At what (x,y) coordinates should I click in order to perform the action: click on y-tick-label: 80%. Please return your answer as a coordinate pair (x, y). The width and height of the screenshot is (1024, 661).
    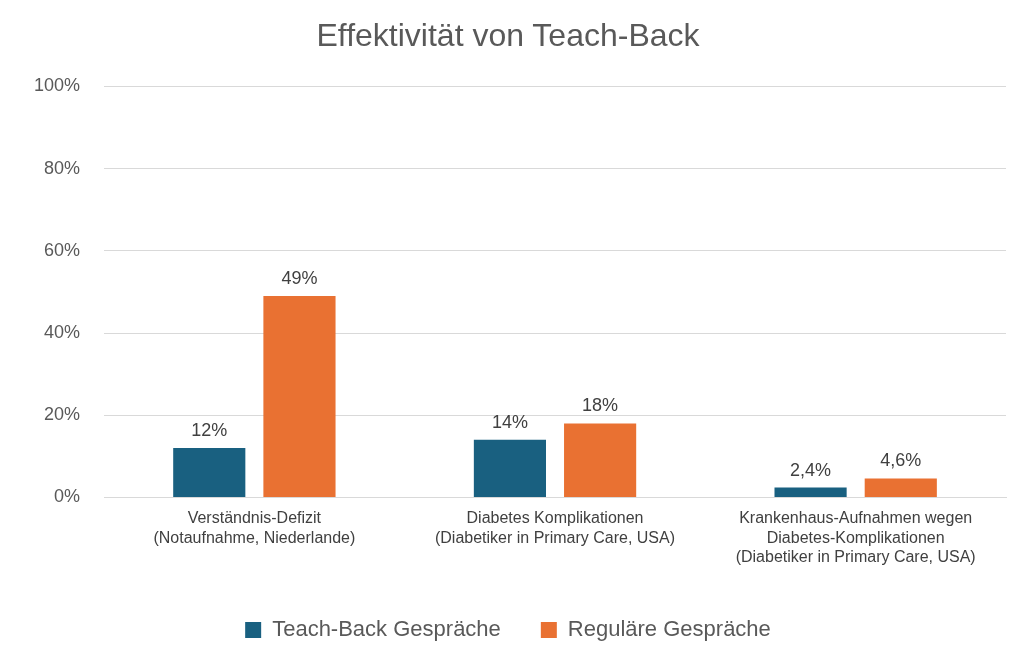
    Looking at the image, I should click on (62, 167).